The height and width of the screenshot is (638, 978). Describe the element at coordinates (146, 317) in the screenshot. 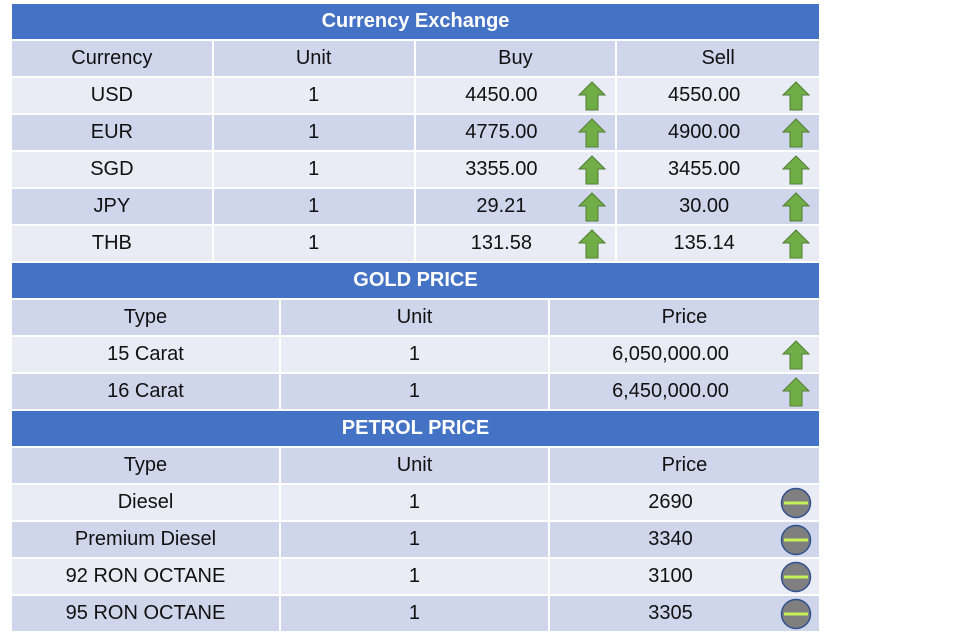

I see `gold-header-type: Type` at that location.